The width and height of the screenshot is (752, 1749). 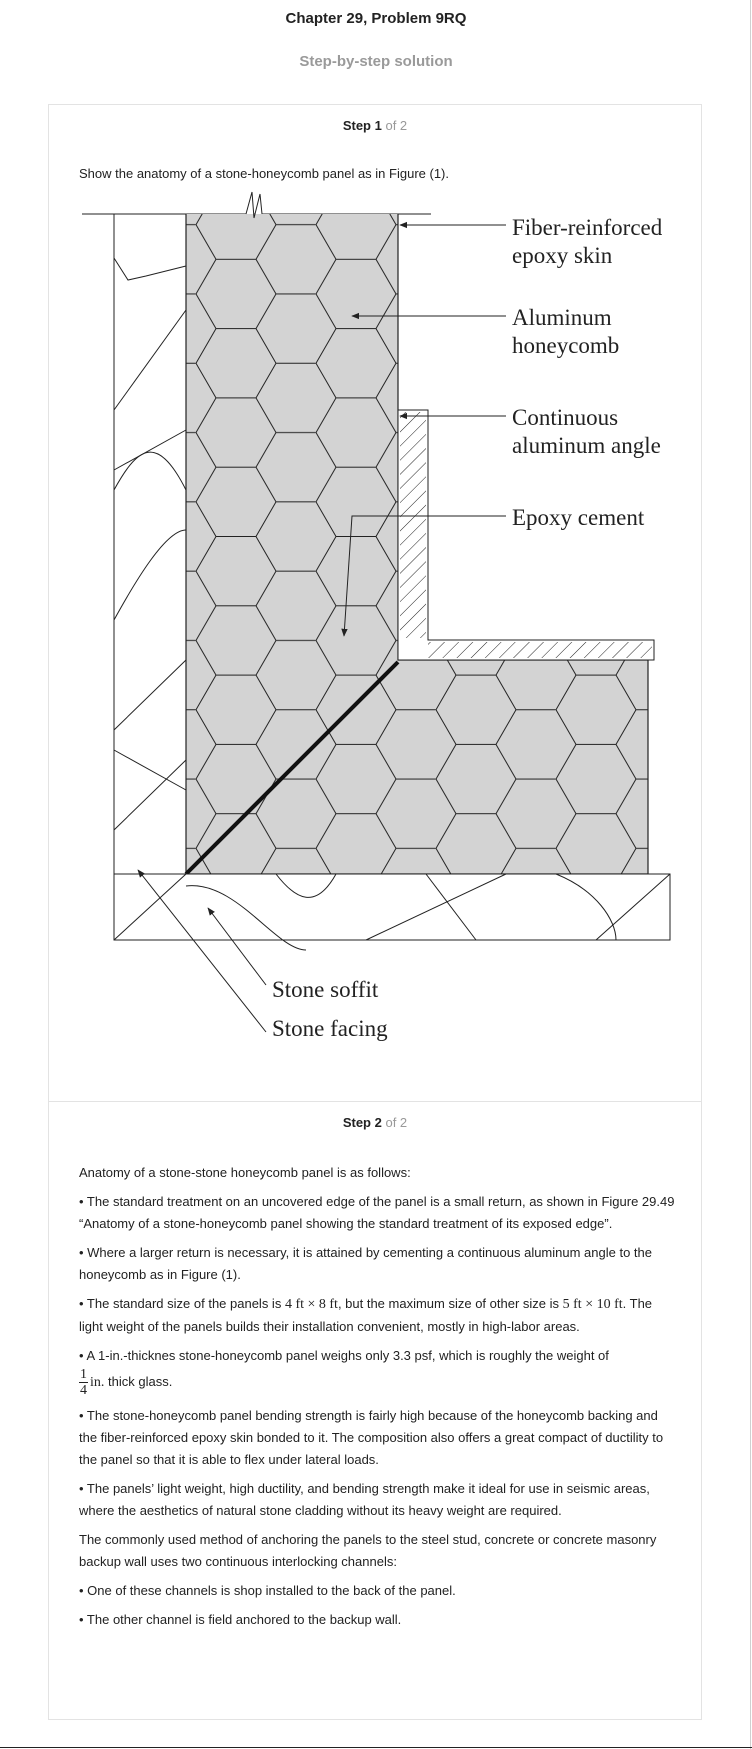 What do you see at coordinates (578, 517) in the screenshot?
I see `label-epoxy-cement: Epoxy cement` at bounding box center [578, 517].